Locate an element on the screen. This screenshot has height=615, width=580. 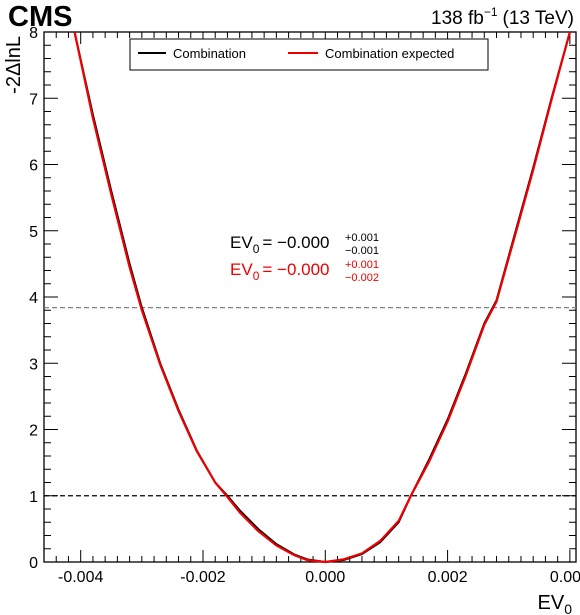
y-tick-label: 7 is located at coordinates (33, 99).